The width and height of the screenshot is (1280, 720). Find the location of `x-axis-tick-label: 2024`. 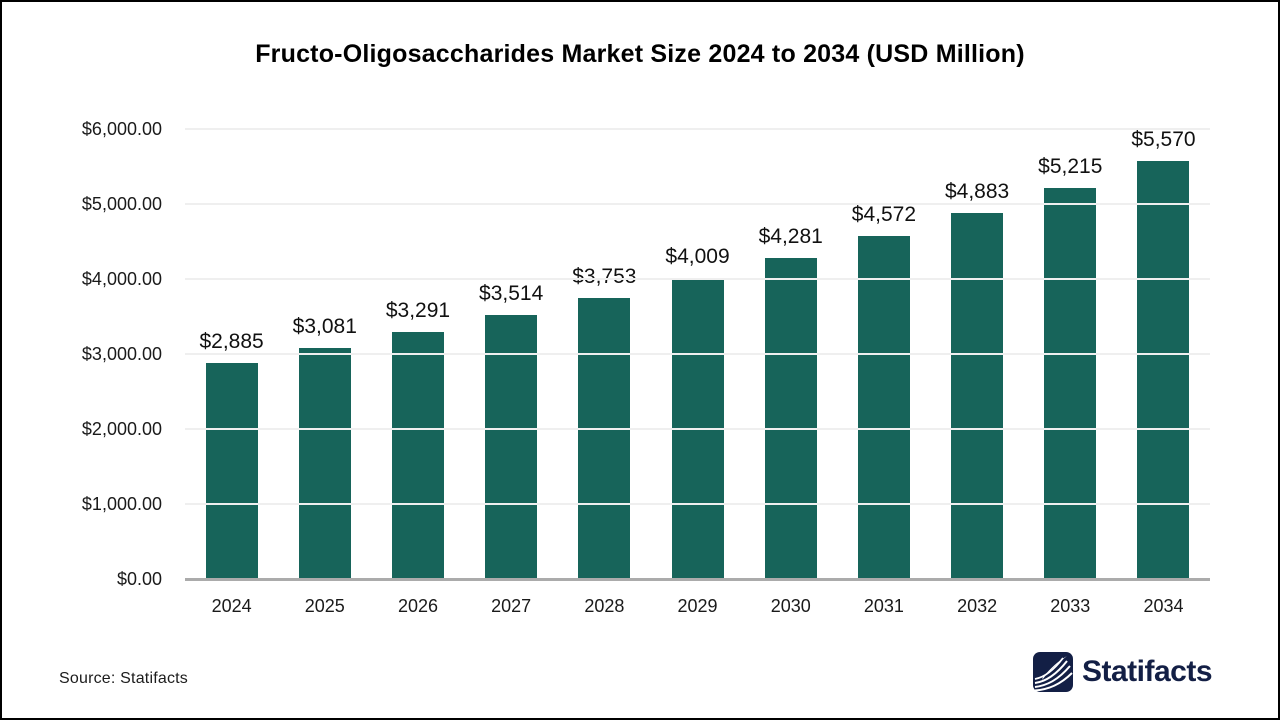

x-axis-tick-label: 2024 is located at coordinates (231, 606).